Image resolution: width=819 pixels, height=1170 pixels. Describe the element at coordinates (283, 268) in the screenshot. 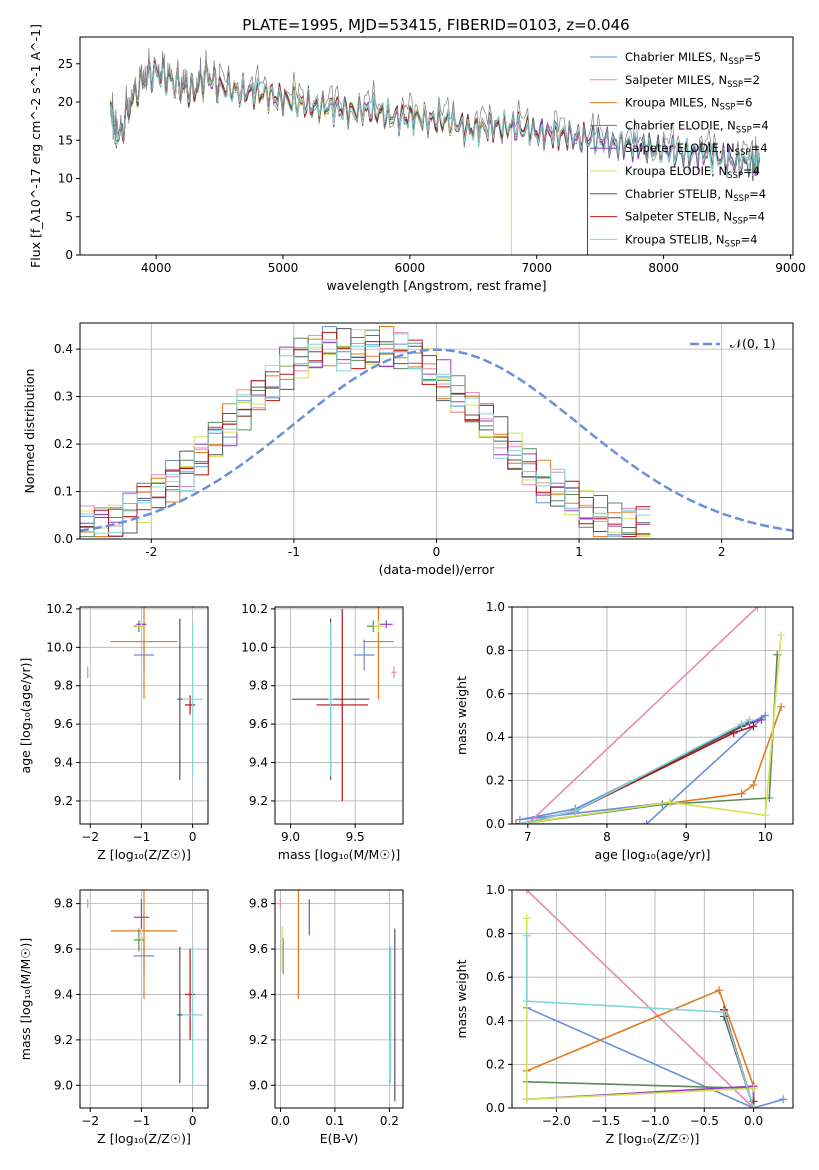

I see `x-tick-label: 5000` at that location.